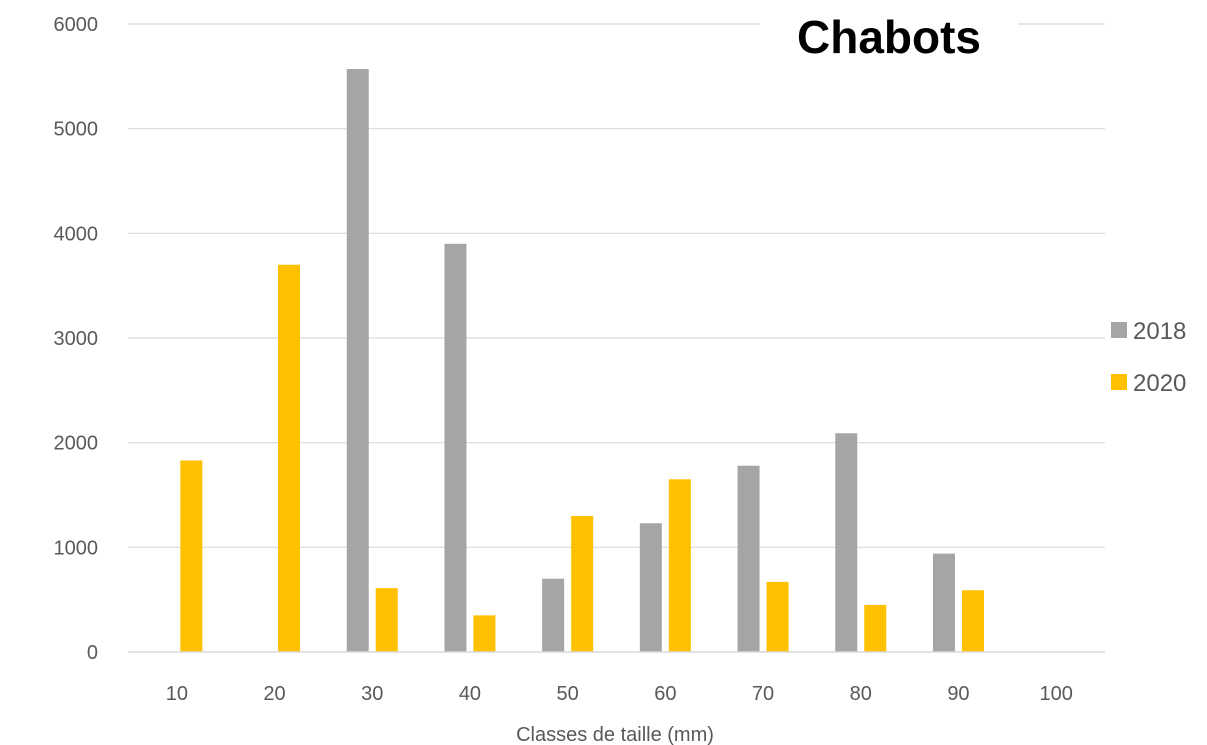 The width and height of the screenshot is (1207, 745). Describe the element at coordinates (92, 653) in the screenshot. I see `y-tick-label: 0` at that location.